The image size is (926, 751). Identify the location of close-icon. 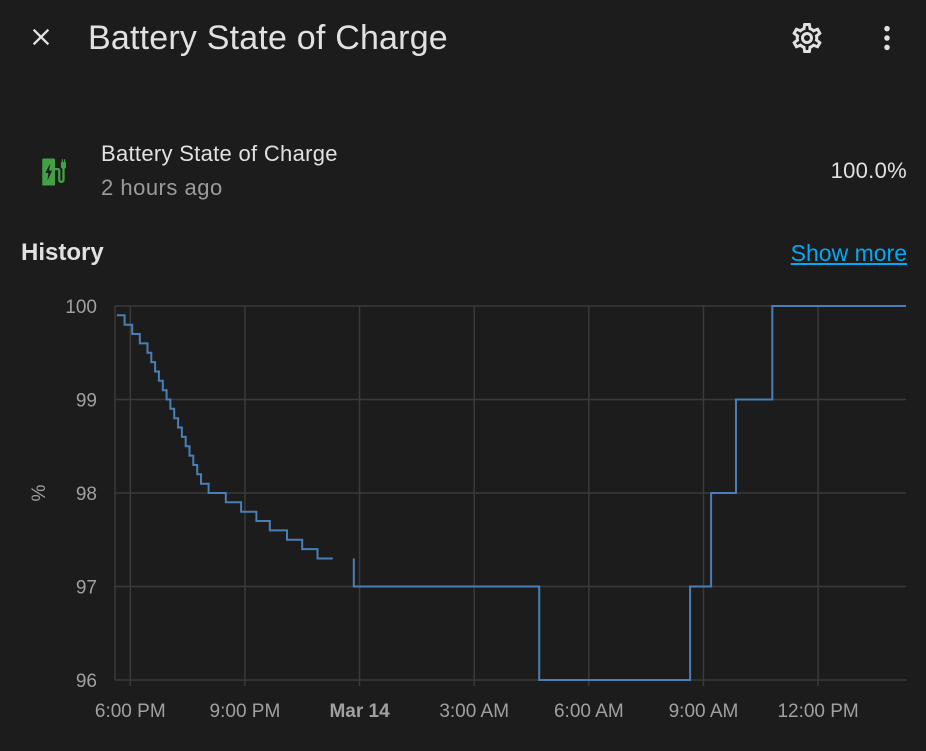
(41, 37).